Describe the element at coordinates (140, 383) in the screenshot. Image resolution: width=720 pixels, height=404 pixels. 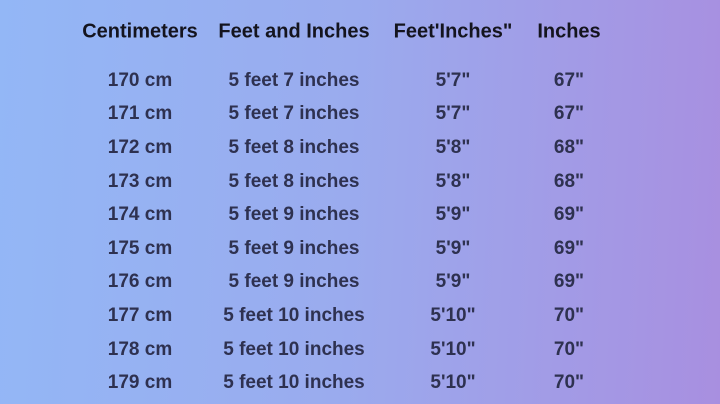
I see `cell-centimeters: 179 cm` at that location.